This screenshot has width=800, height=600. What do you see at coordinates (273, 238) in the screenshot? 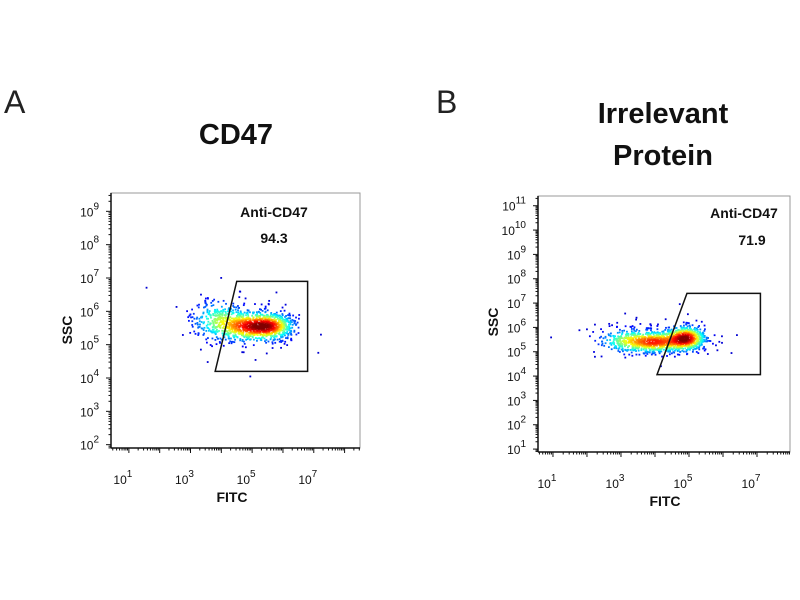
I see `gate-percent-label: 94.3` at bounding box center [273, 238].